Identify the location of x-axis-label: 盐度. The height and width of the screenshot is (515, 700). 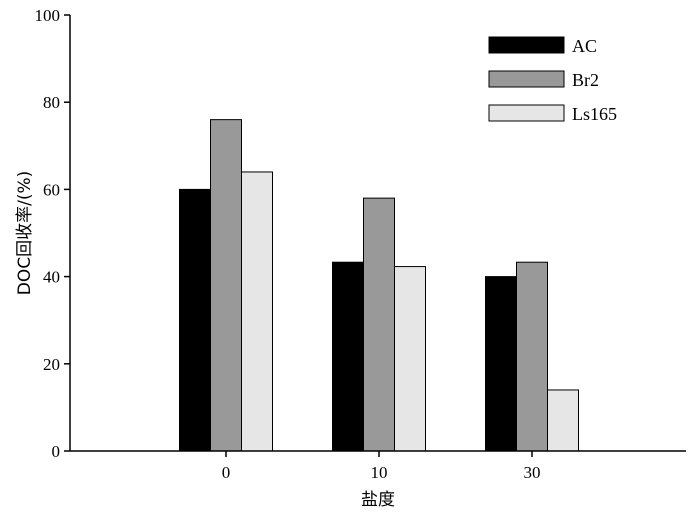
(378, 500).